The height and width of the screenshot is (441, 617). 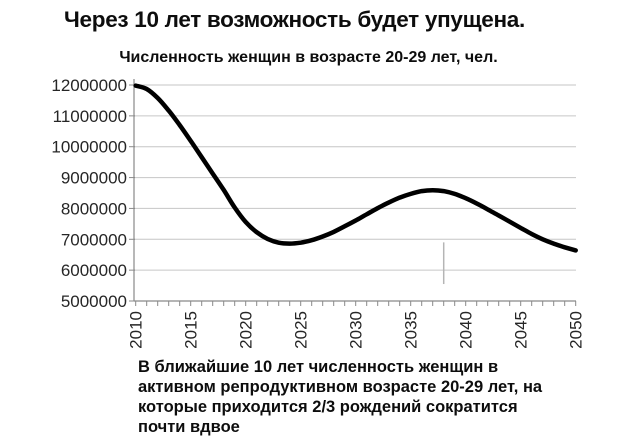 What do you see at coordinates (94, 270) in the screenshot?
I see `svg-text: 6000000` at bounding box center [94, 270].